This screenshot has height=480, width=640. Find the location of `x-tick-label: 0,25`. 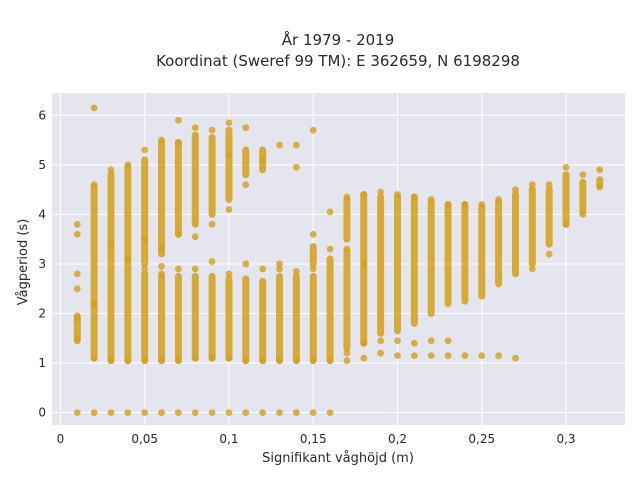

x-tick-label: 0,25 is located at coordinates (481, 439).